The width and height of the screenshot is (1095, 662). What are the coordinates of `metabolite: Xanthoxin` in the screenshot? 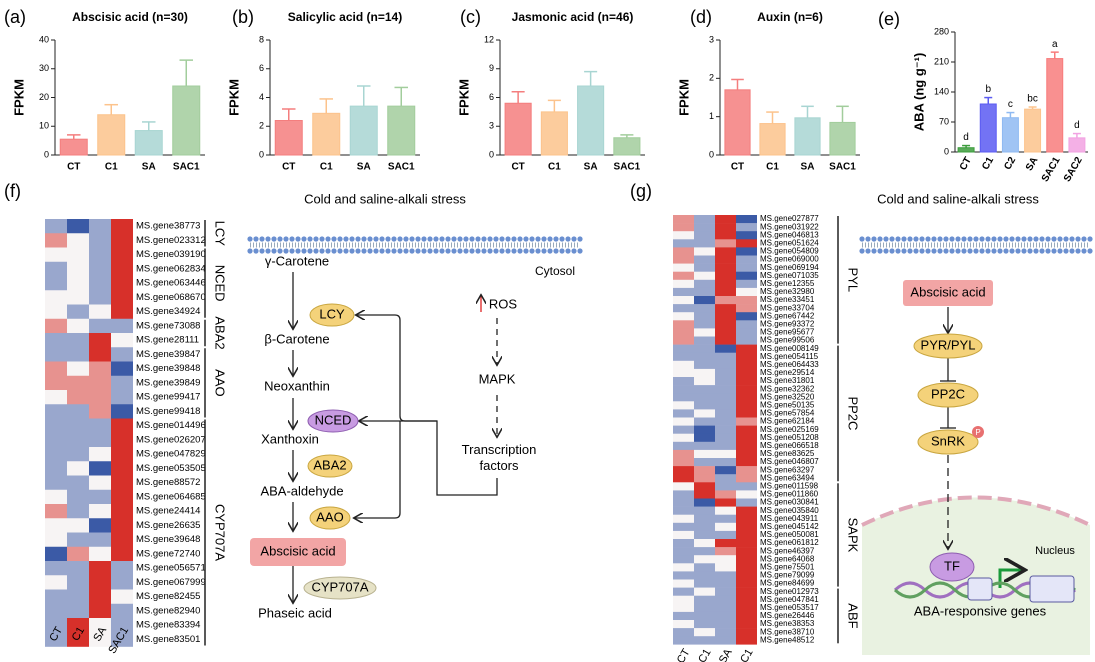 It's located at (290, 438).